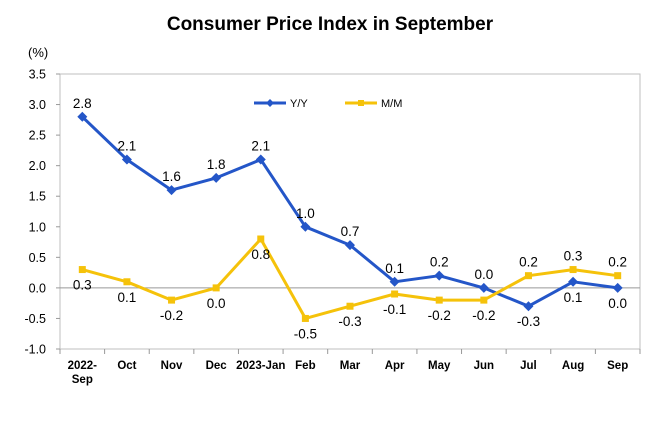 Image resolution: width=660 pixels, height=440 pixels. Describe the element at coordinates (484, 366) in the screenshot. I see `x-tick-label: Jun` at that location.